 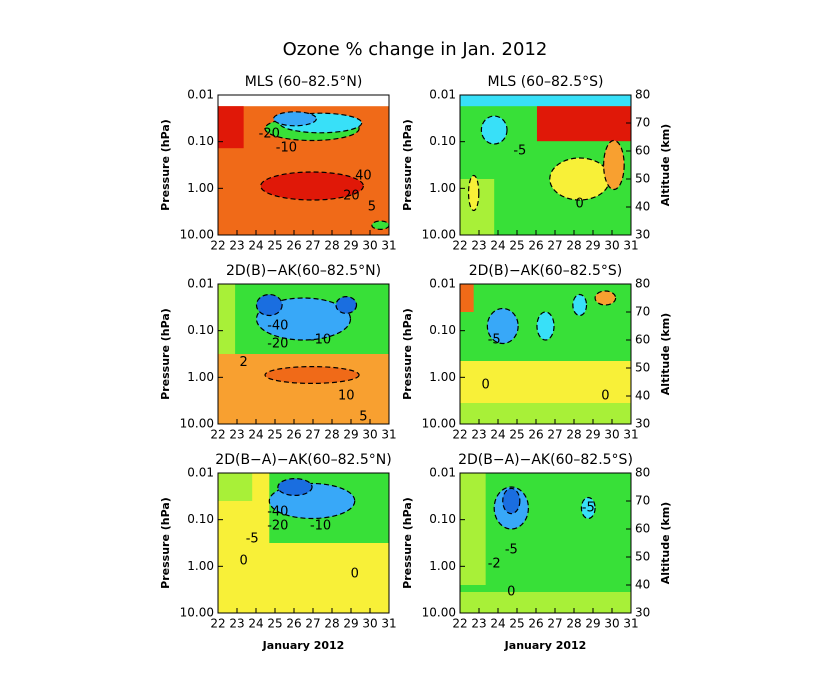 I want to click on contour-label: 2, so click(x=244, y=362).